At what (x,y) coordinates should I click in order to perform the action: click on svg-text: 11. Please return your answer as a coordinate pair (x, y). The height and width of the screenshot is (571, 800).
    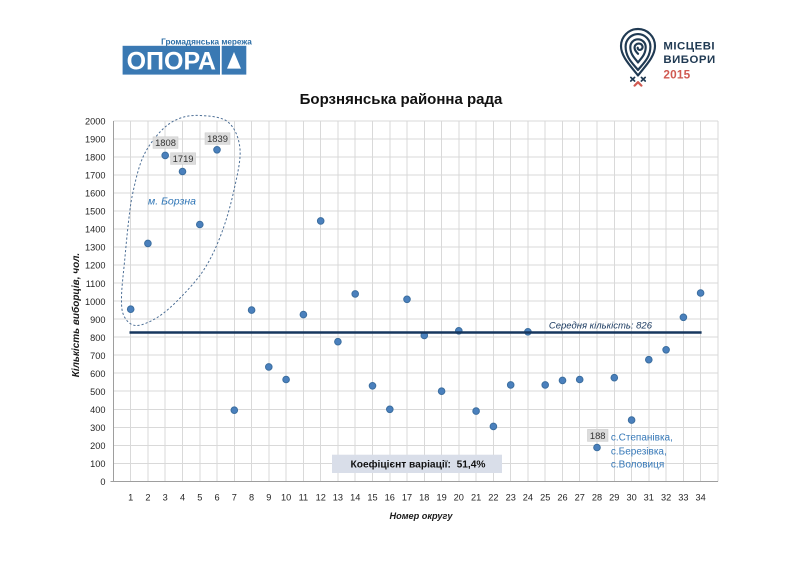
    Looking at the image, I should click on (304, 498).